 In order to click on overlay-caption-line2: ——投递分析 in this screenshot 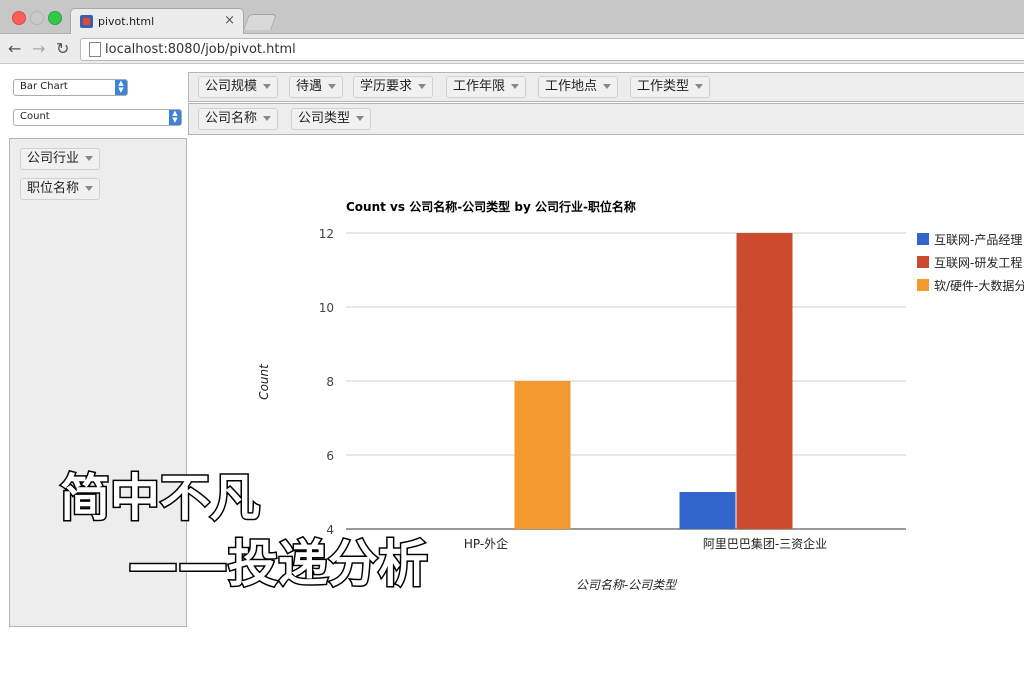, I will do `click(278, 564)`.